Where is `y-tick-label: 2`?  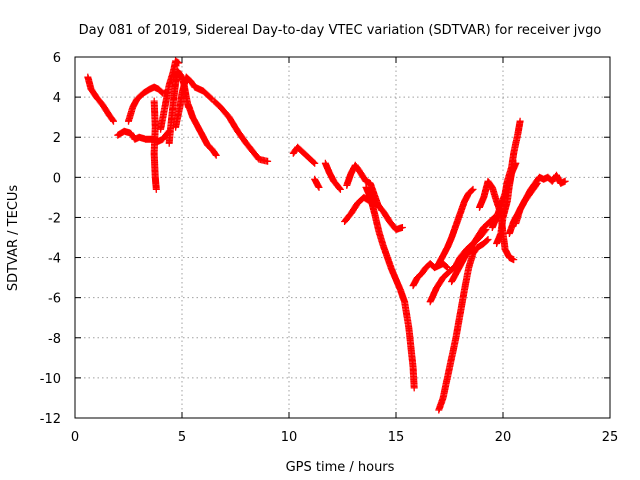 y-tick-label: 2 is located at coordinates (57, 138).